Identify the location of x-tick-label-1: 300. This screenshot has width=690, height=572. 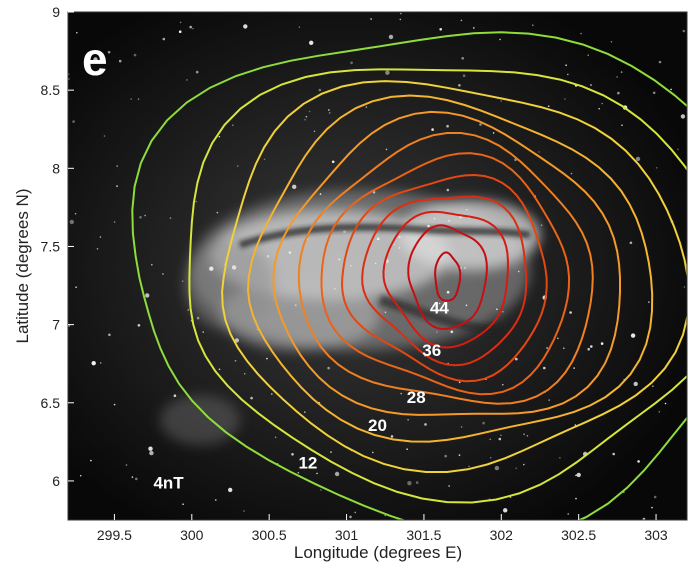
(192, 535).